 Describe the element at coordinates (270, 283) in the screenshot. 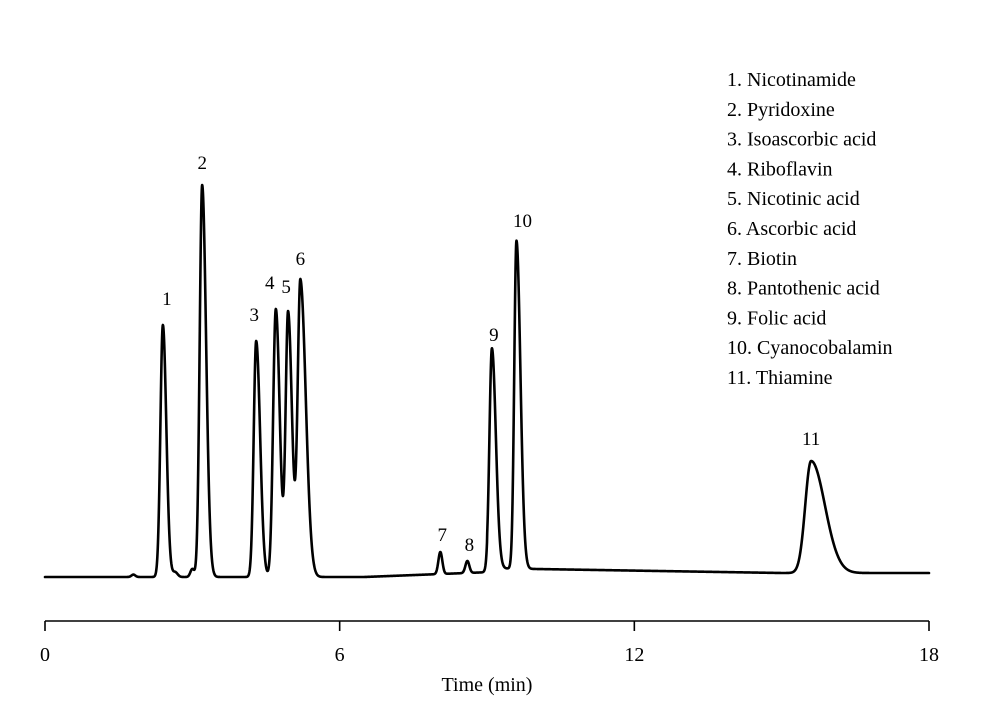

I see `peak-label-4: 4` at that location.